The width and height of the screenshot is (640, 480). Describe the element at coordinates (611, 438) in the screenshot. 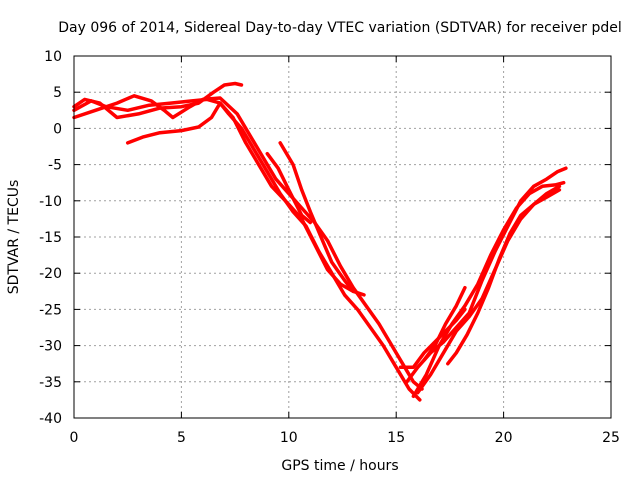

I see `x-tick-label: 25` at that location.